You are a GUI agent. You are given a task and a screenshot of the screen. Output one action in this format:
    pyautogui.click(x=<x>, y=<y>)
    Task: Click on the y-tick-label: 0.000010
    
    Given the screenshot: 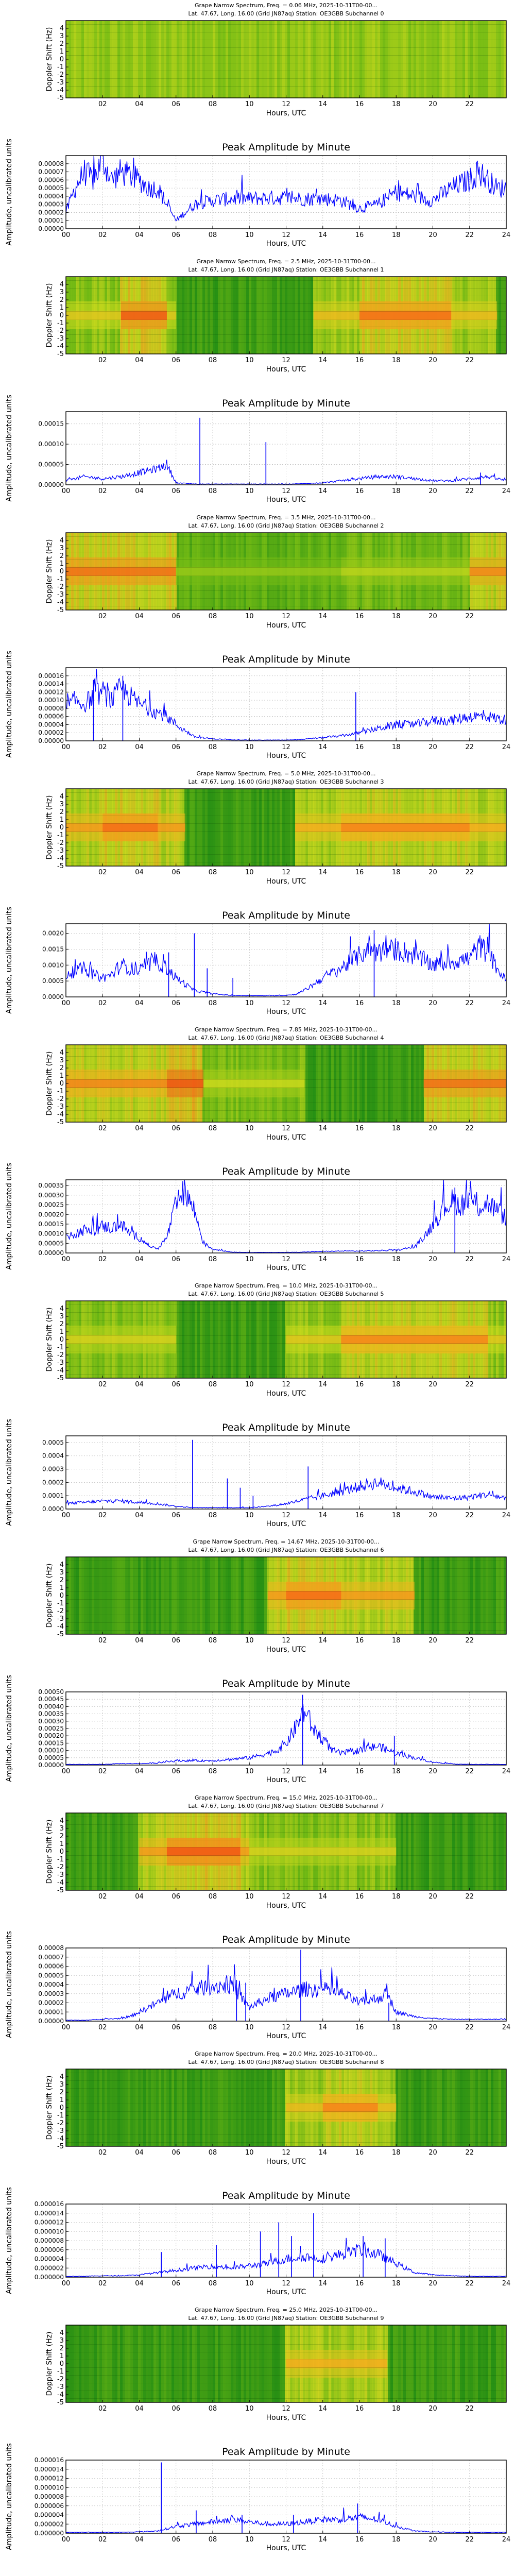 What is the action you would take?
    pyautogui.click(x=49, y=2488)
    